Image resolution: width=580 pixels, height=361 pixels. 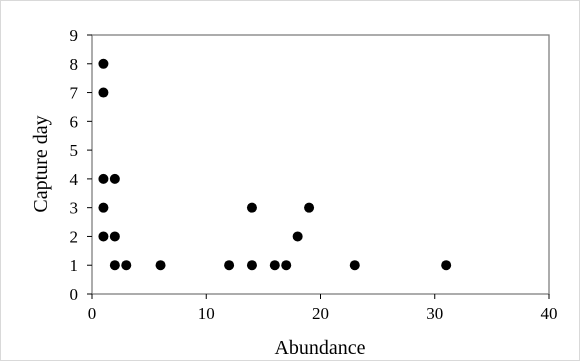 I want to click on x-tick-label: 40, so click(x=549, y=313).